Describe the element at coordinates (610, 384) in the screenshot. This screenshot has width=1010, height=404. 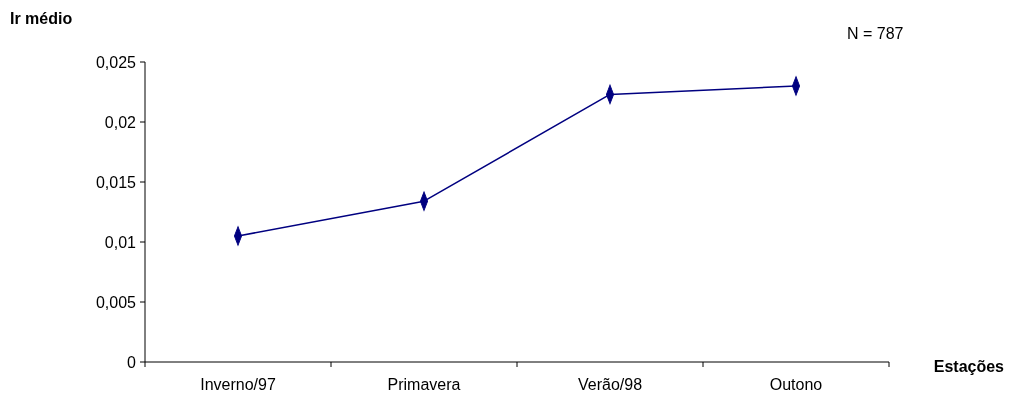
I see `x-tick-label: Verão/98` at that location.